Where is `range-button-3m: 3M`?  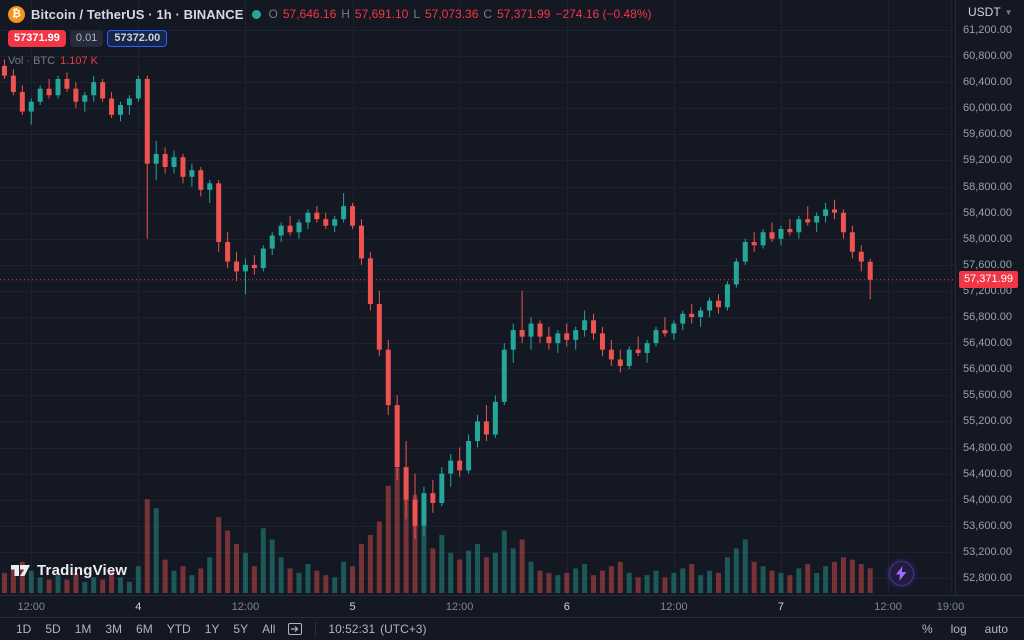
range-button-3m: 3M is located at coordinates (113, 629).